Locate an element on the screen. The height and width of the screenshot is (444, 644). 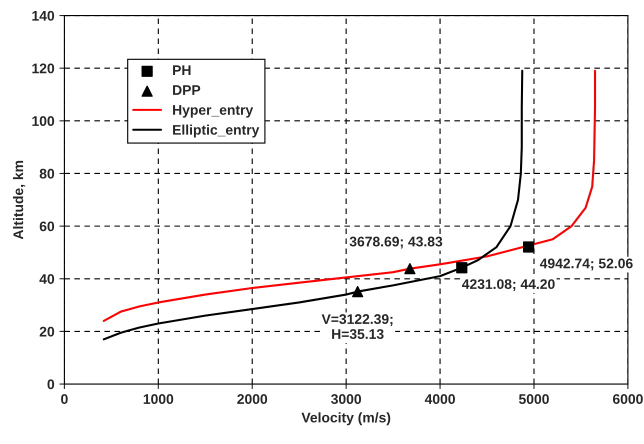
x-tick-label: 0 is located at coordinates (64, 399).